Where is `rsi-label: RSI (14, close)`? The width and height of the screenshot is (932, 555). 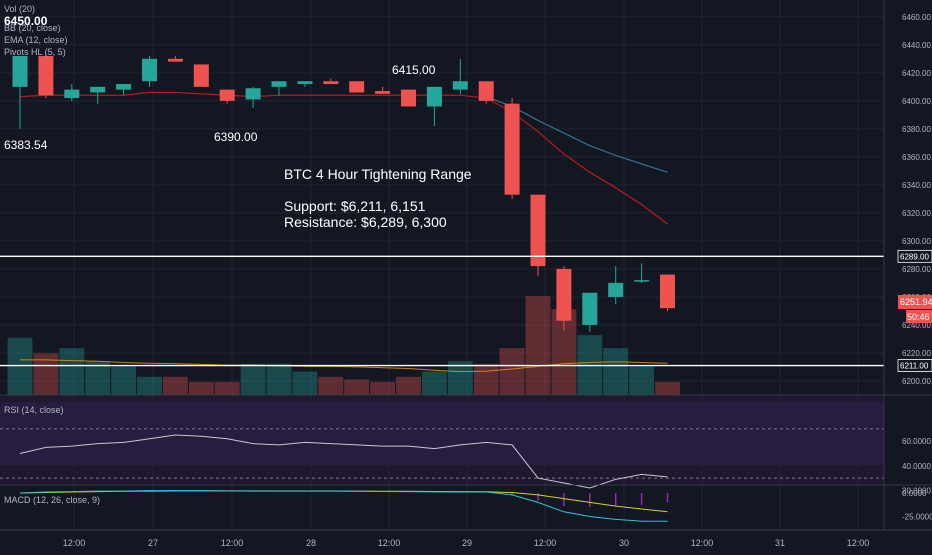 rsi-label: RSI (14, close) is located at coordinates (34, 410).